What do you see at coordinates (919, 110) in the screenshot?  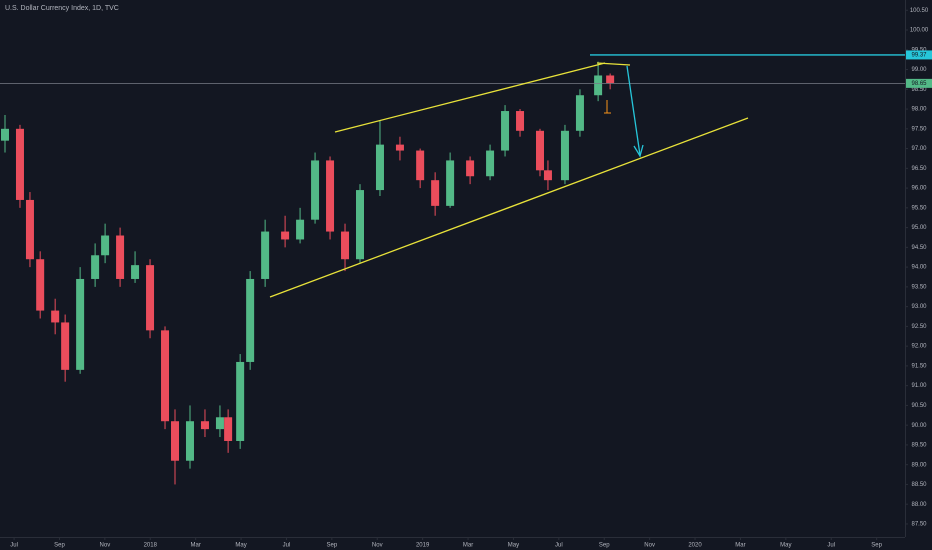 I see `y-tick-label: 98.00` at bounding box center [919, 110].